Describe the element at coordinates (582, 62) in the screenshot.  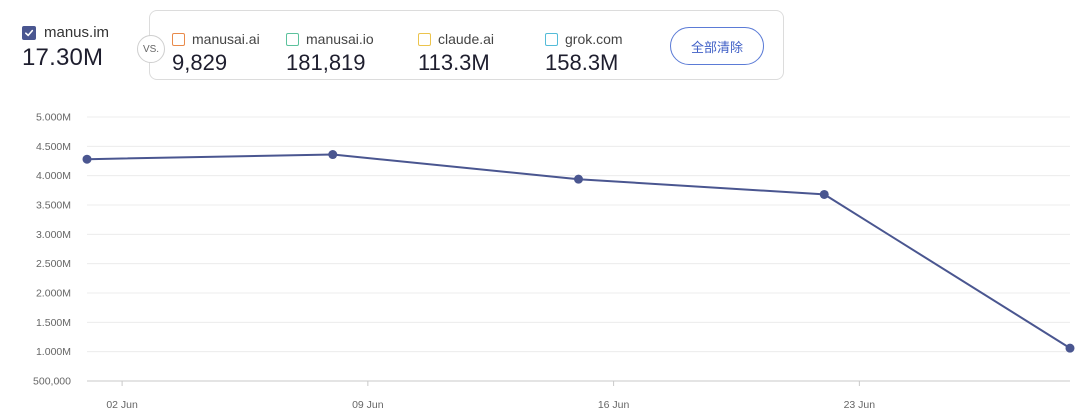
I see `comparison-site-value: 158.3M` at that location.